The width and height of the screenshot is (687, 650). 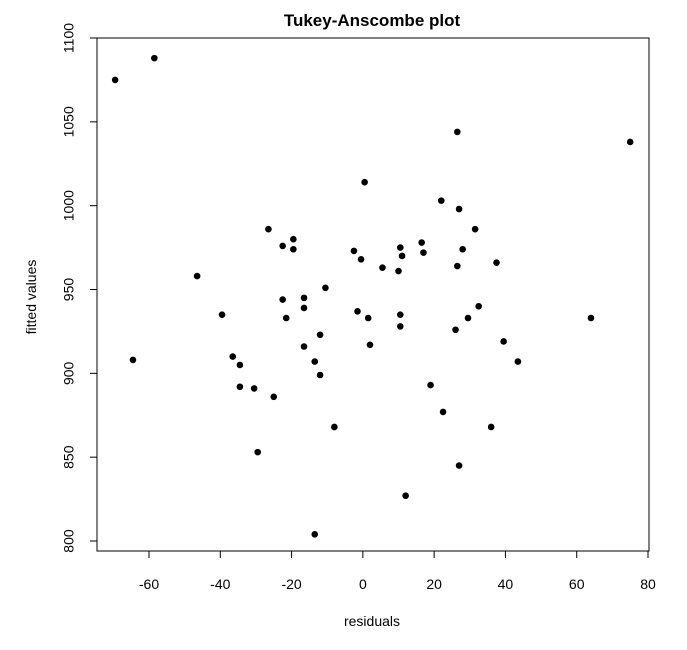 I want to click on y-axis: 800 850 900 950 1000 1050 1100, so click(x=79, y=288).